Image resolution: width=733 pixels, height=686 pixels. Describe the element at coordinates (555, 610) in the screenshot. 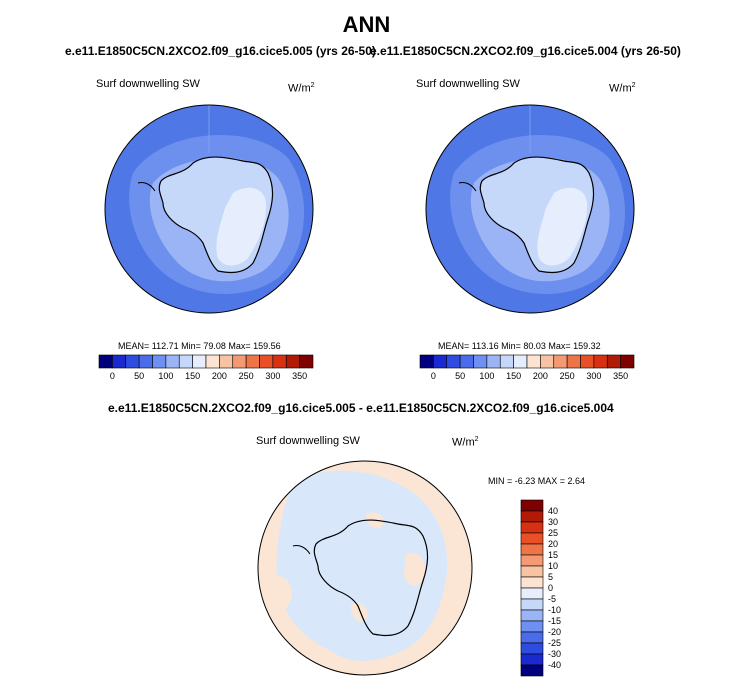

I see `colorbar-tick-label: -10` at that location.